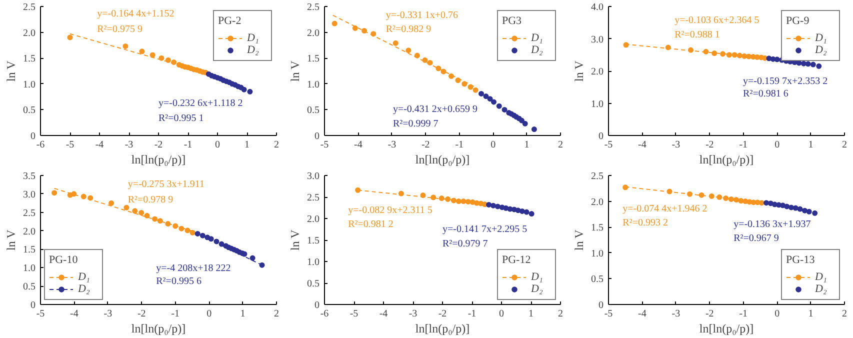 The width and height of the screenshot is (853, 338). I want to click on annotation: R²=0.978 9, so click(151, 200).